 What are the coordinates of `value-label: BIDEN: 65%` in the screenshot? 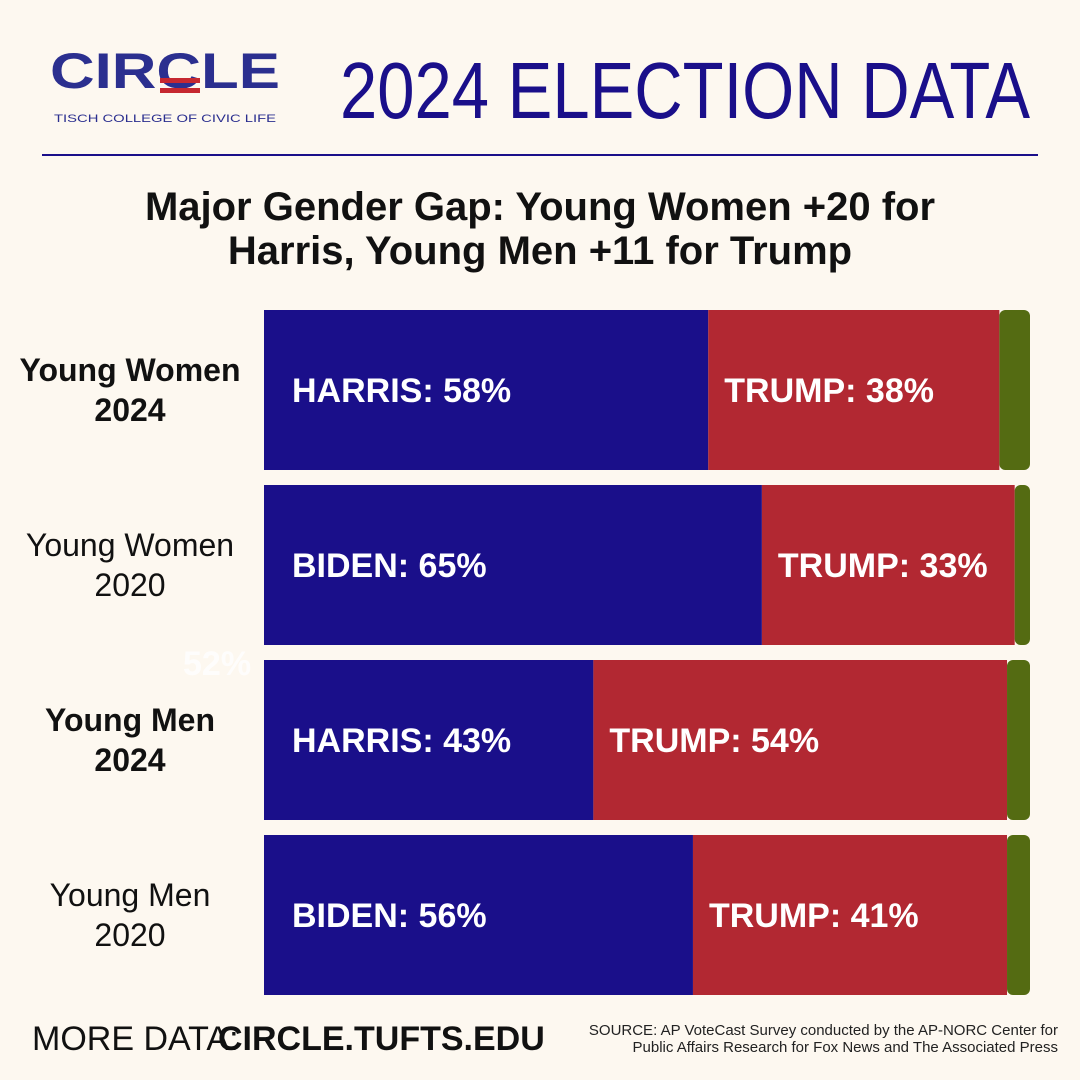 It's located at (389, 566).